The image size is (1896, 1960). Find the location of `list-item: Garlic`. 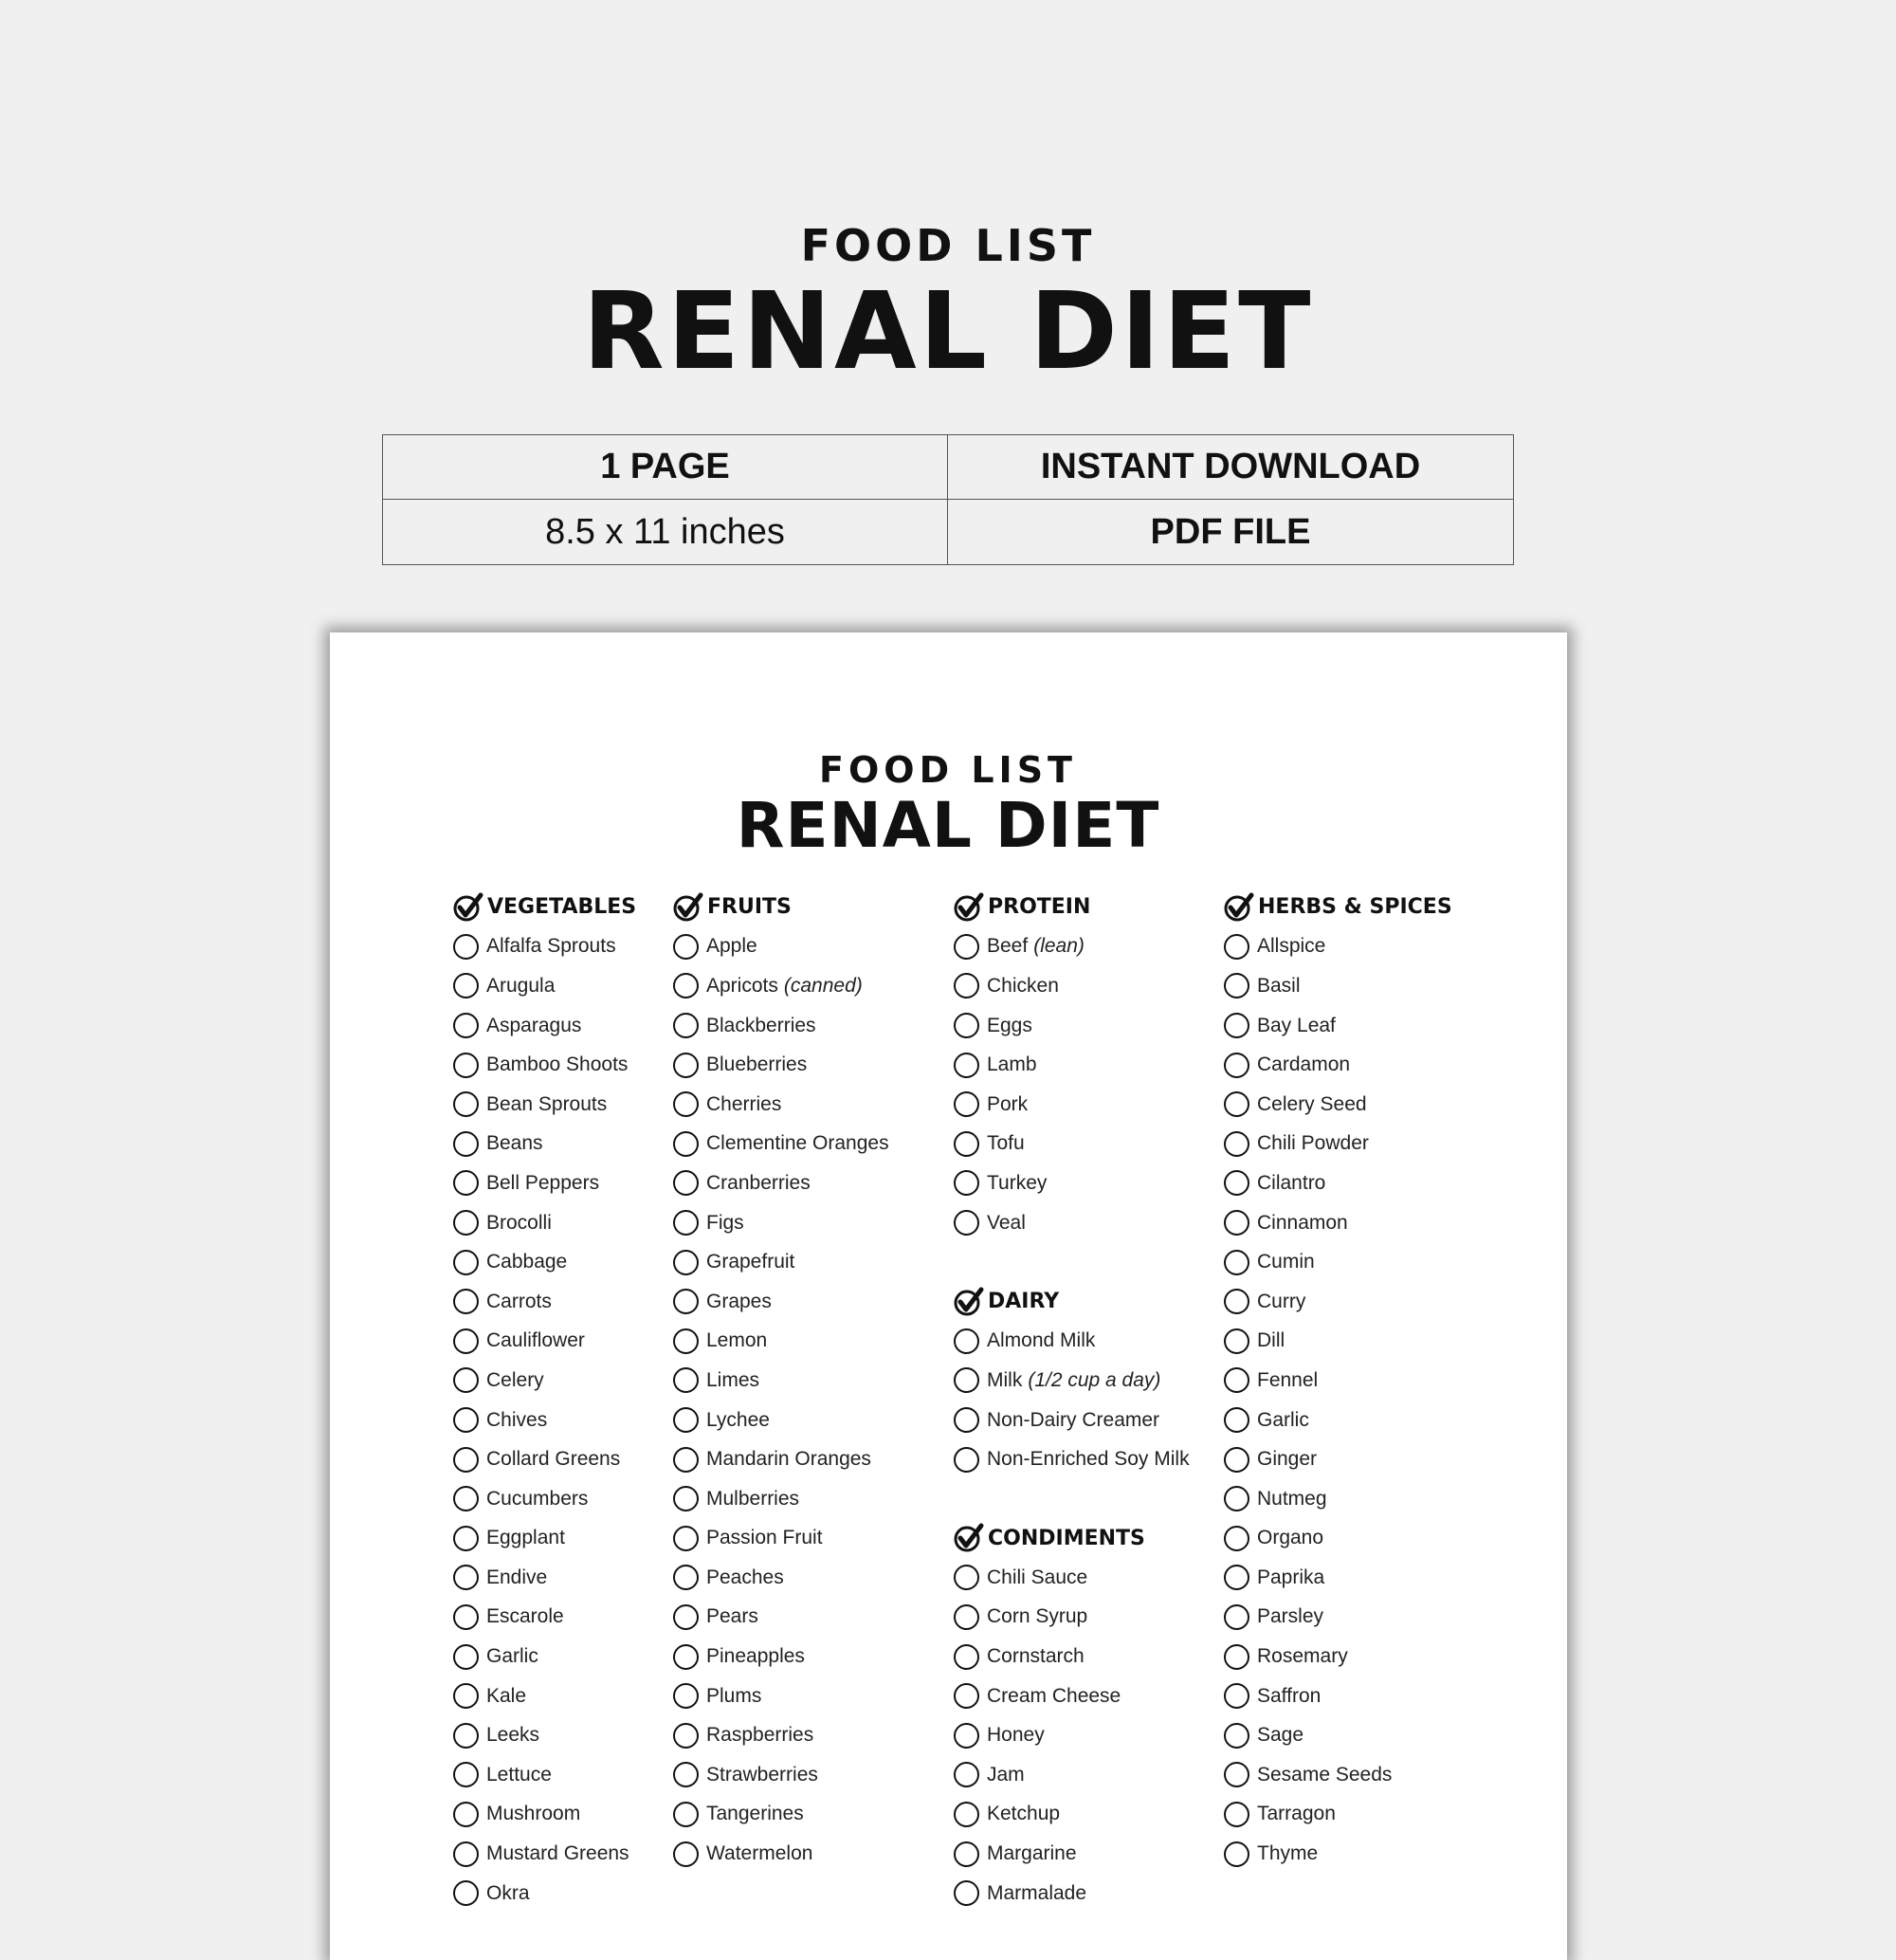

list-item: Garlic is located at coordinates (544, 1656).